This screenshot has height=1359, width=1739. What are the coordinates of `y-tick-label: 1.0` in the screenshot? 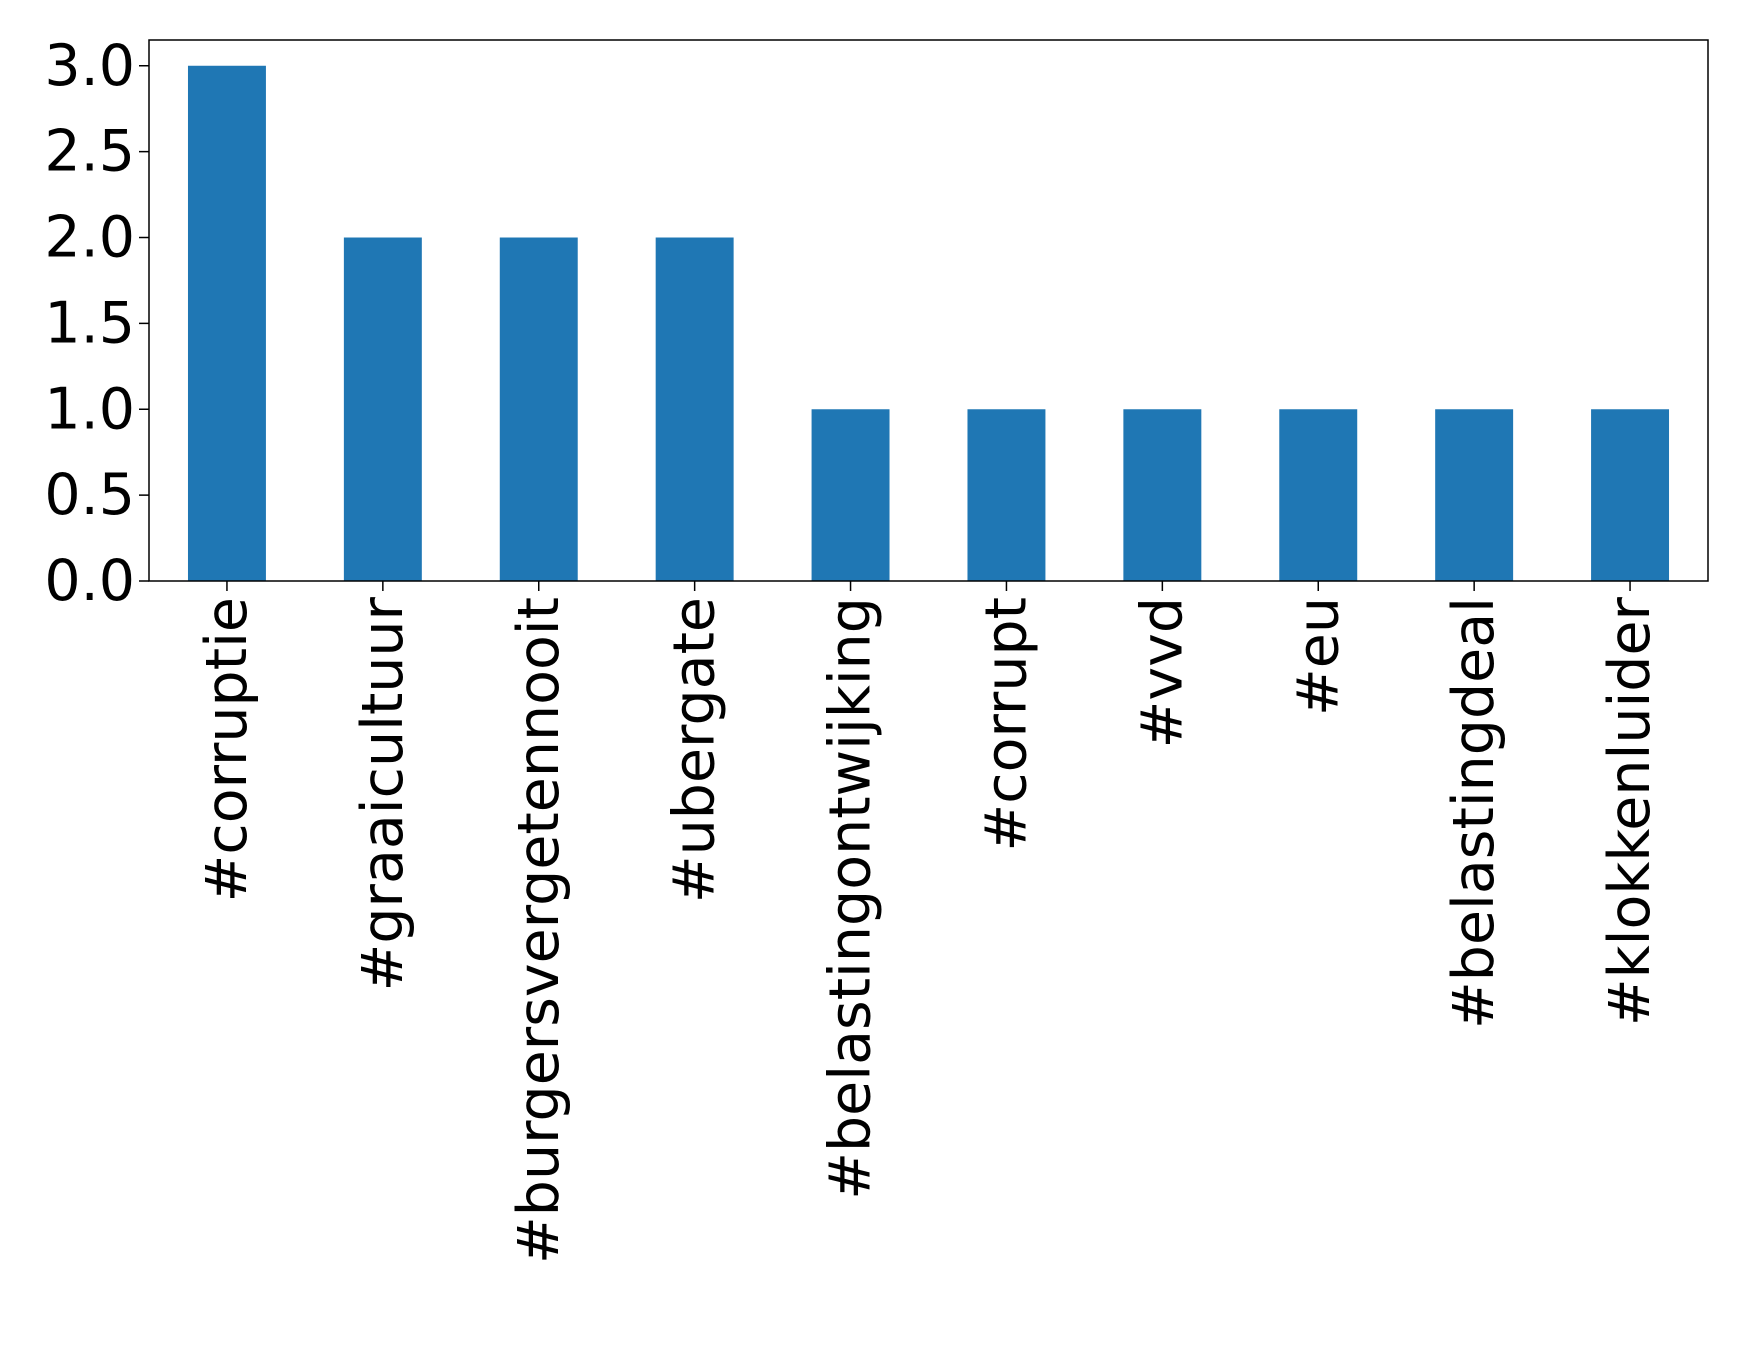 It's located at (89, 409).